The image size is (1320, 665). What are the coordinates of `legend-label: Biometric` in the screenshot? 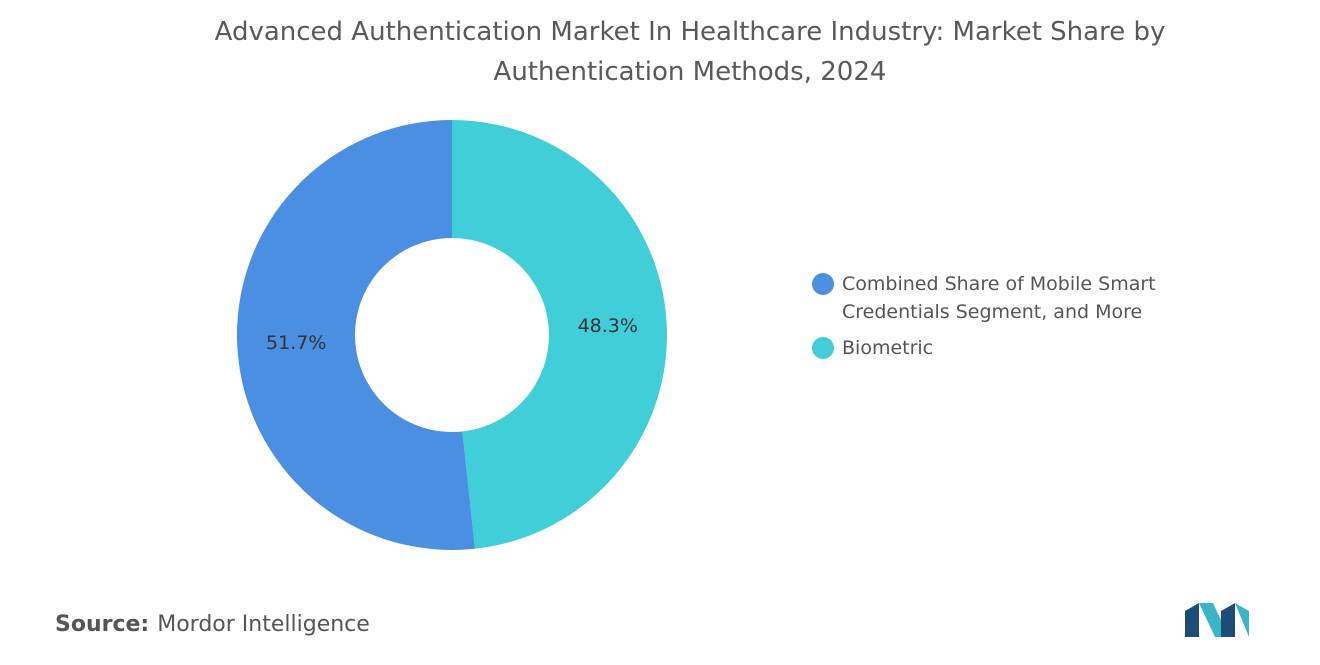 It's located at (888, 348).